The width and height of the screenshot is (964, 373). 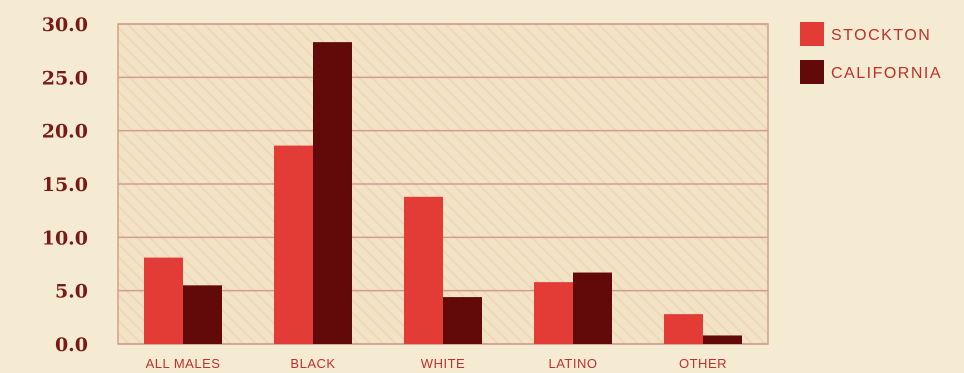 I want to click on y-tick-label: 15.0, so click(x=65, y=185).